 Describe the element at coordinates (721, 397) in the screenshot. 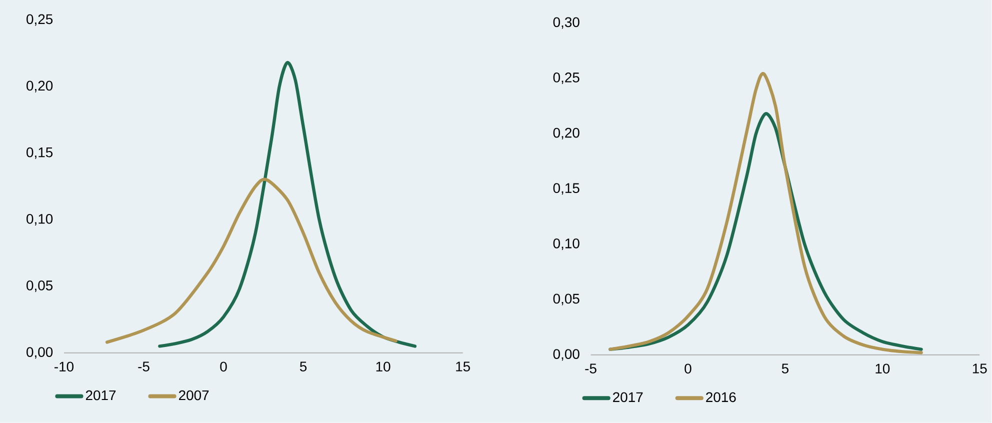

I see `legend-label: 2016` at that location.